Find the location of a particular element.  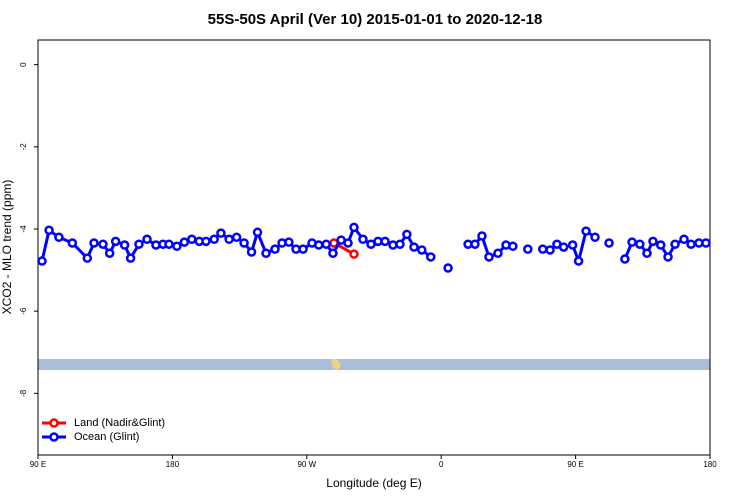

x-tick-label: 0 is located at coordinates (441, 464).